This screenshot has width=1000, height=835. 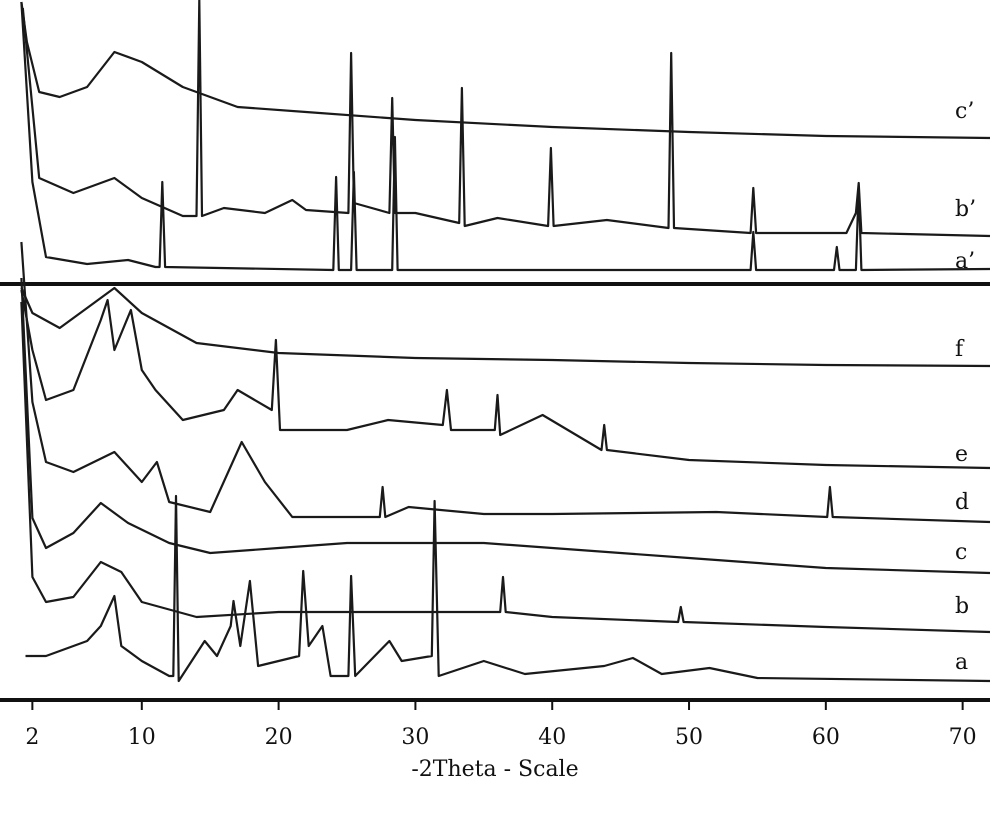 I want to click on series-label: c’, so click(x=964, y=111).